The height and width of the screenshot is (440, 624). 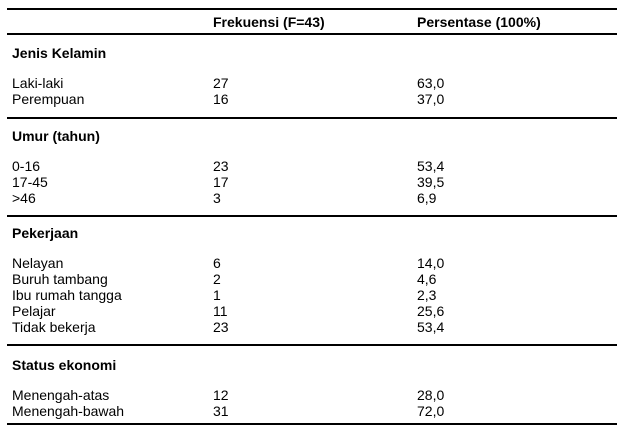 I want to click on row-label: 17-45, so click(x=30, y=182).